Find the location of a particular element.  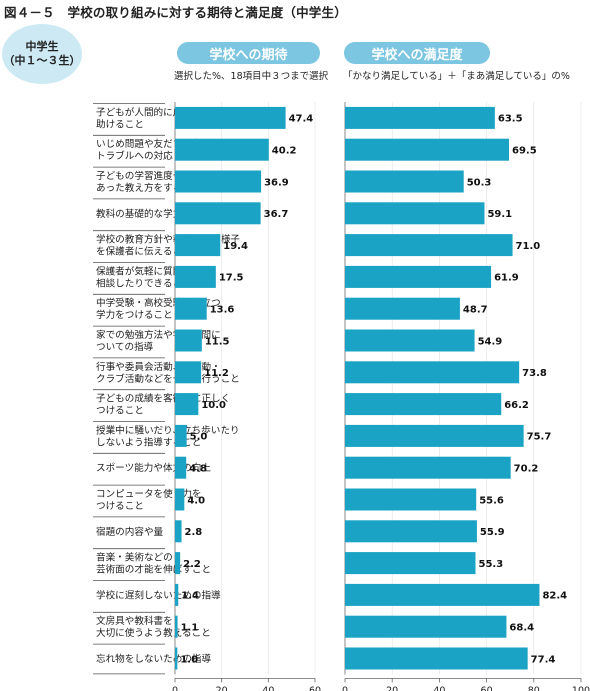

category-label-line: 芸術面の才能を伸ばすこと is located at coordinates (153, 570).